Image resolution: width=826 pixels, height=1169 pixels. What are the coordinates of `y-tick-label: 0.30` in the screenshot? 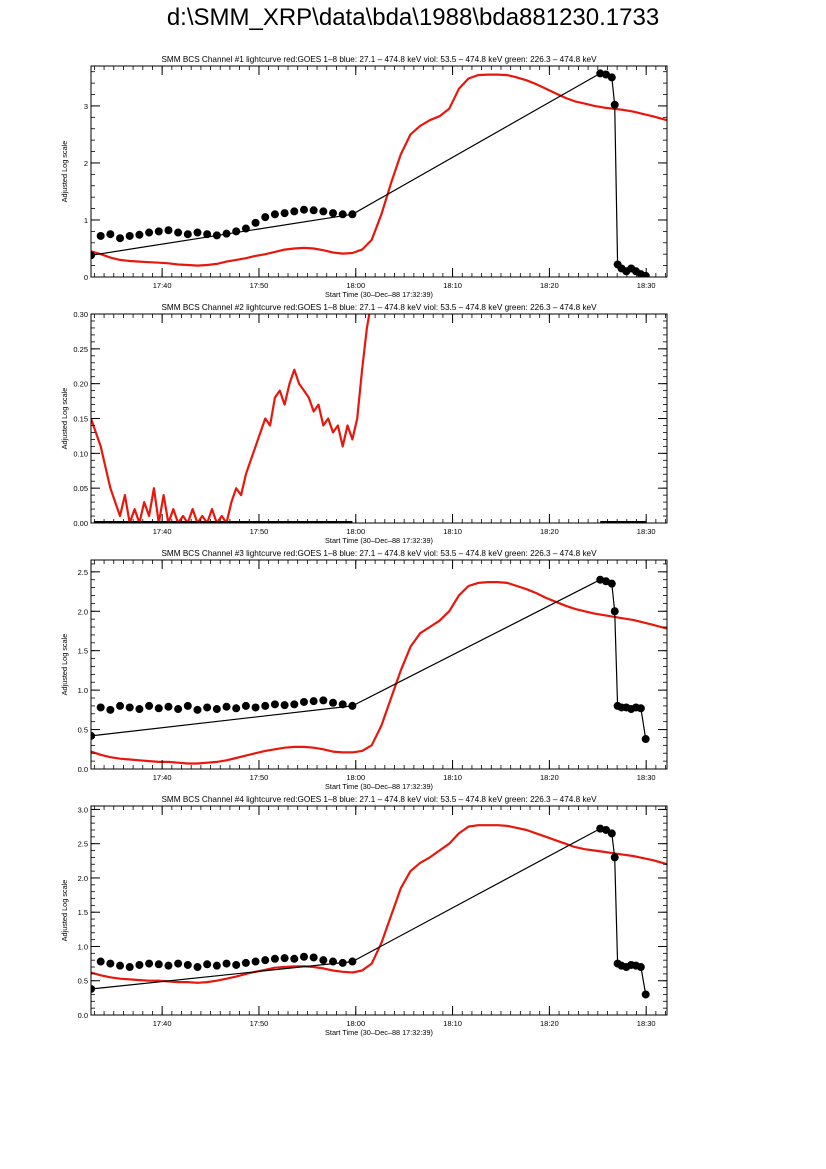 It's located at (80, 314).